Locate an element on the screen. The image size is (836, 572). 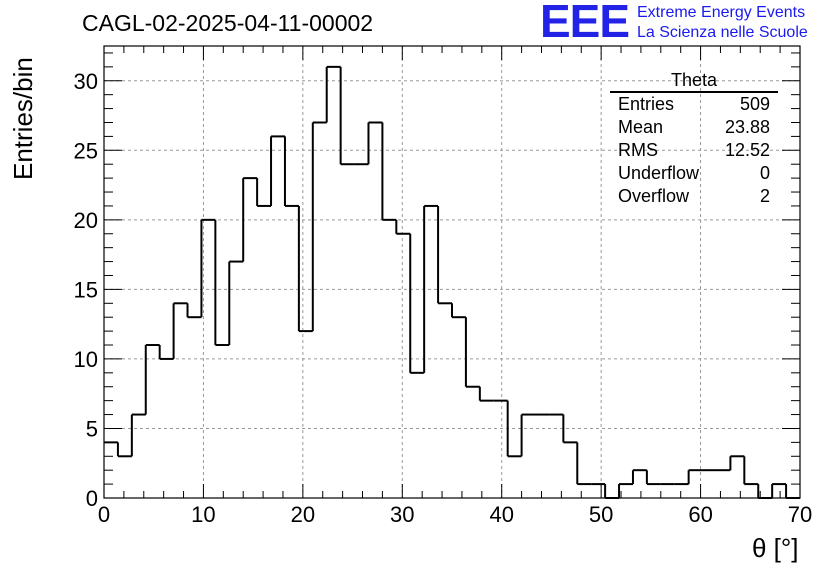
stats-label: Underflow is located at coordinates (659, 173).